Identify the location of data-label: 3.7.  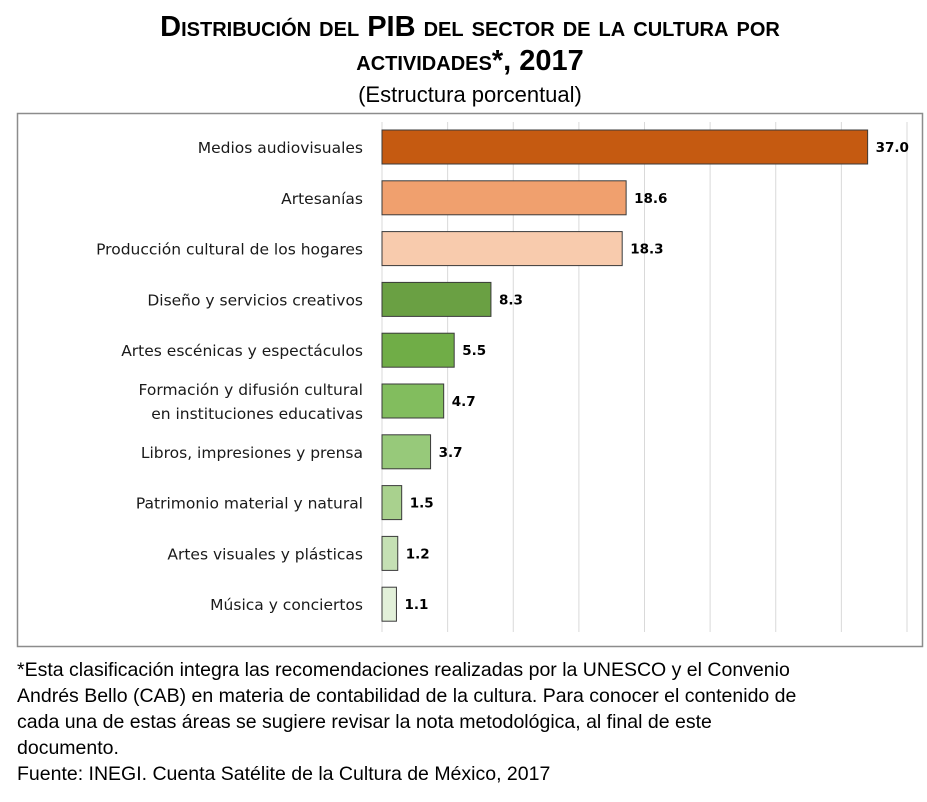
(451, 453).